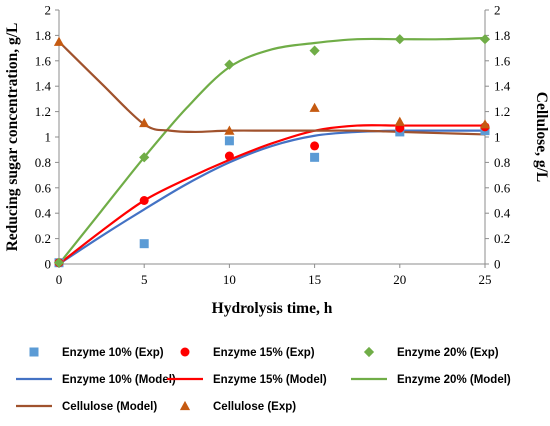 This screenshot has height=426, width=550. What do you see at coordinates (254, 407) in the screenshot?
I see `legend-label-cellulose-exp: Cellulose (Exp)` at bounding box center [254, 407].